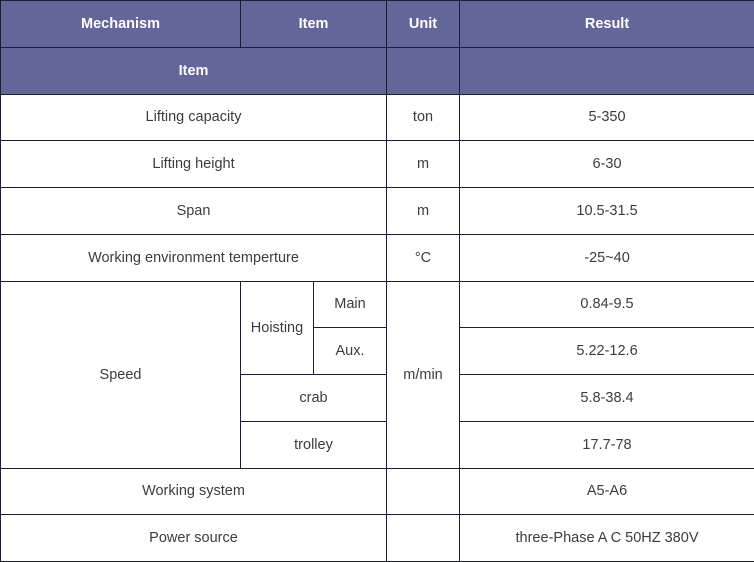  Describe the element at coordinates (606, 491) in the screenshot. I see `cell-result-working-system: A5-A6` at that location.